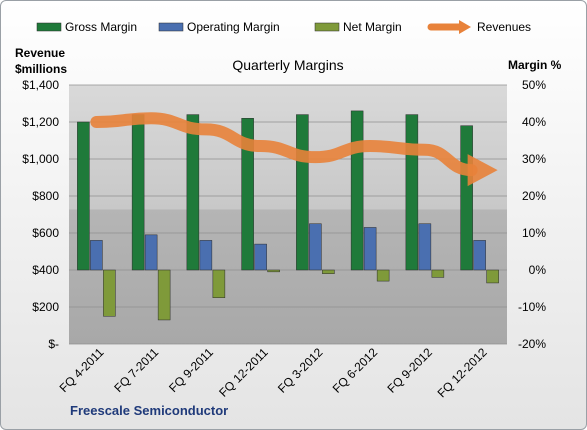 Image resolution: width=587 pixels, height=430 pixels. I want to click on revenue-trend, so click(294, 149).